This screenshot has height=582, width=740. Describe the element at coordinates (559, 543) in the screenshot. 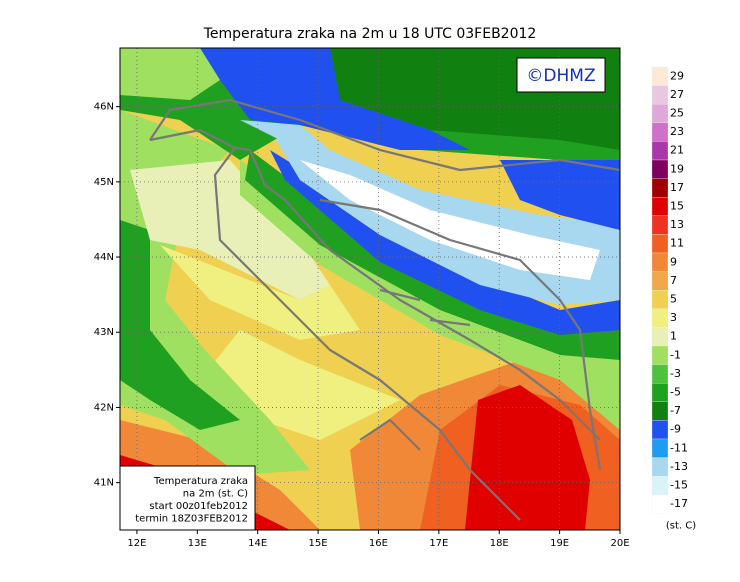

I see `lon-tick-label: 19E` at that location.